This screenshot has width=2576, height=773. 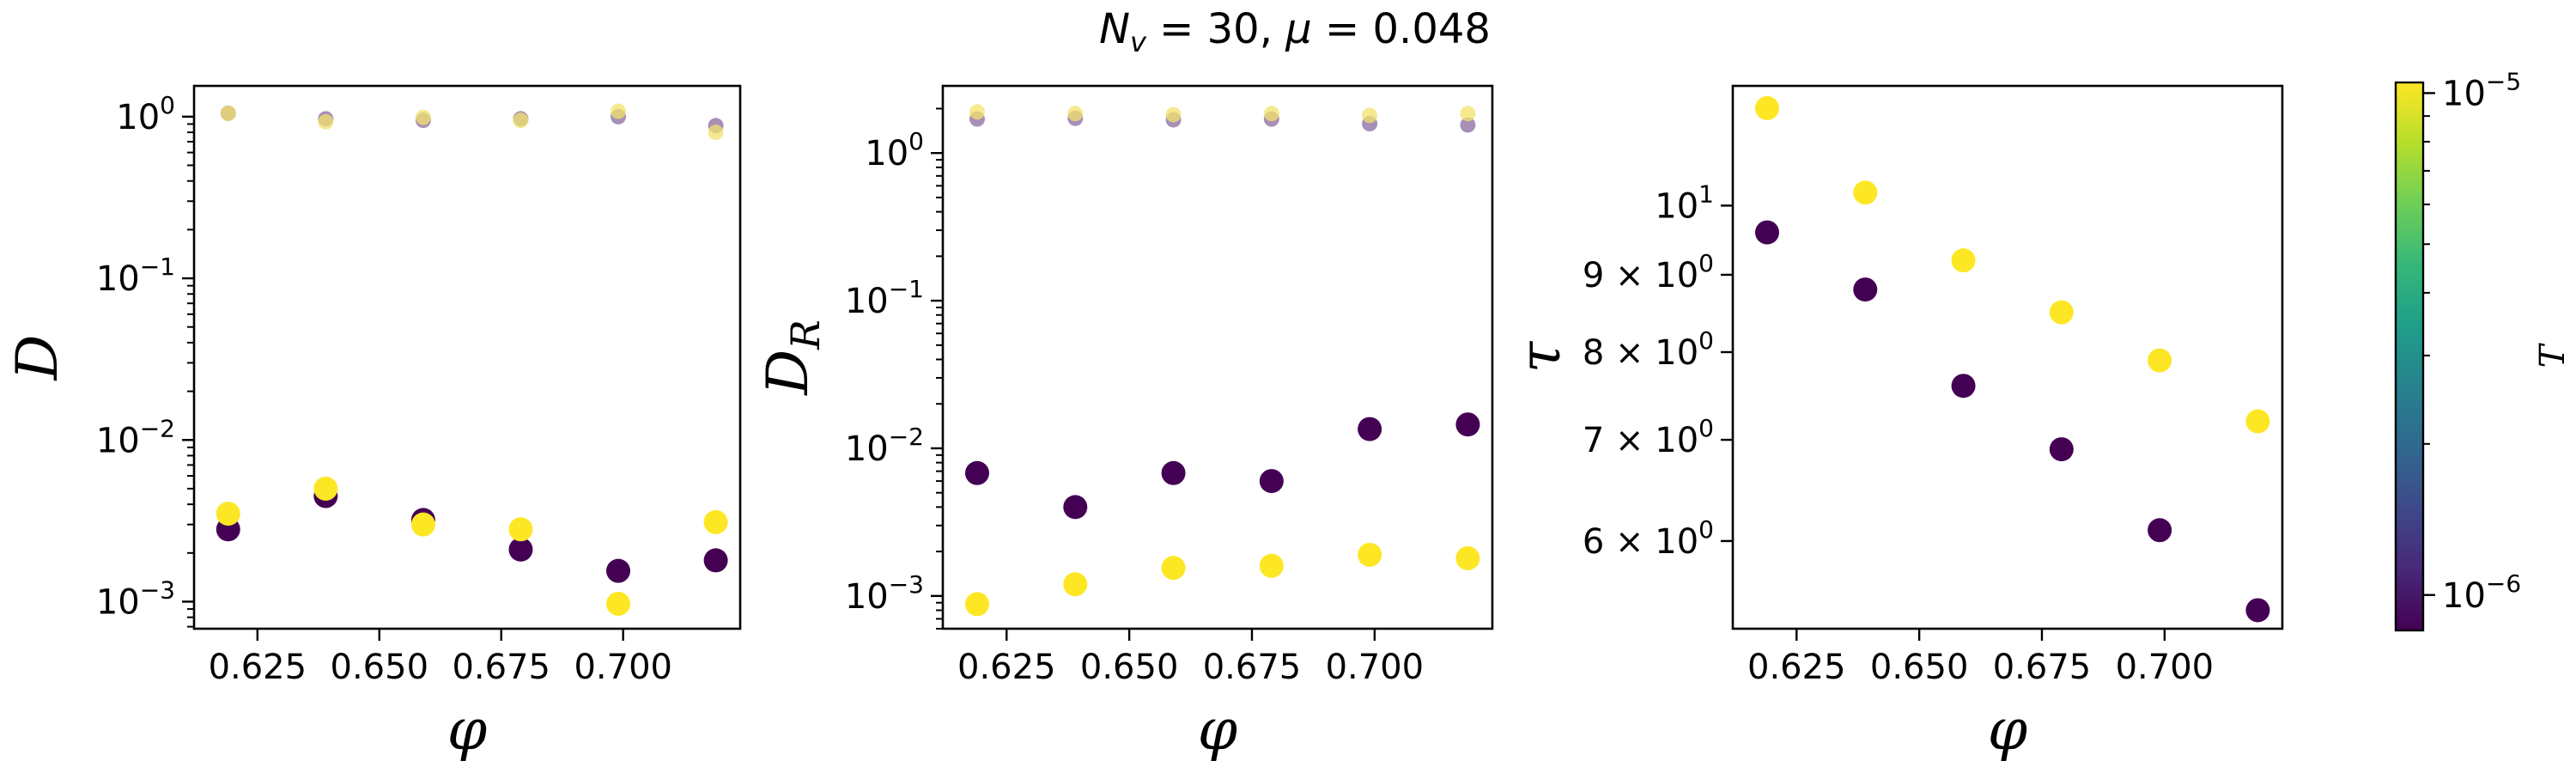 I want to click on colorbar: 10⁻⁵ 10⁻⁶ T, so click(x=2484, y=349).